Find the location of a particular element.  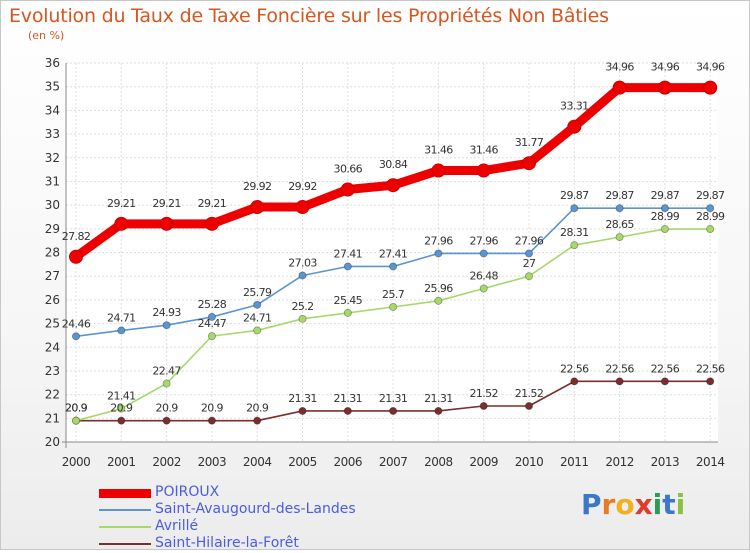

data-label: 25.79 is located at coordinates (257, 292).